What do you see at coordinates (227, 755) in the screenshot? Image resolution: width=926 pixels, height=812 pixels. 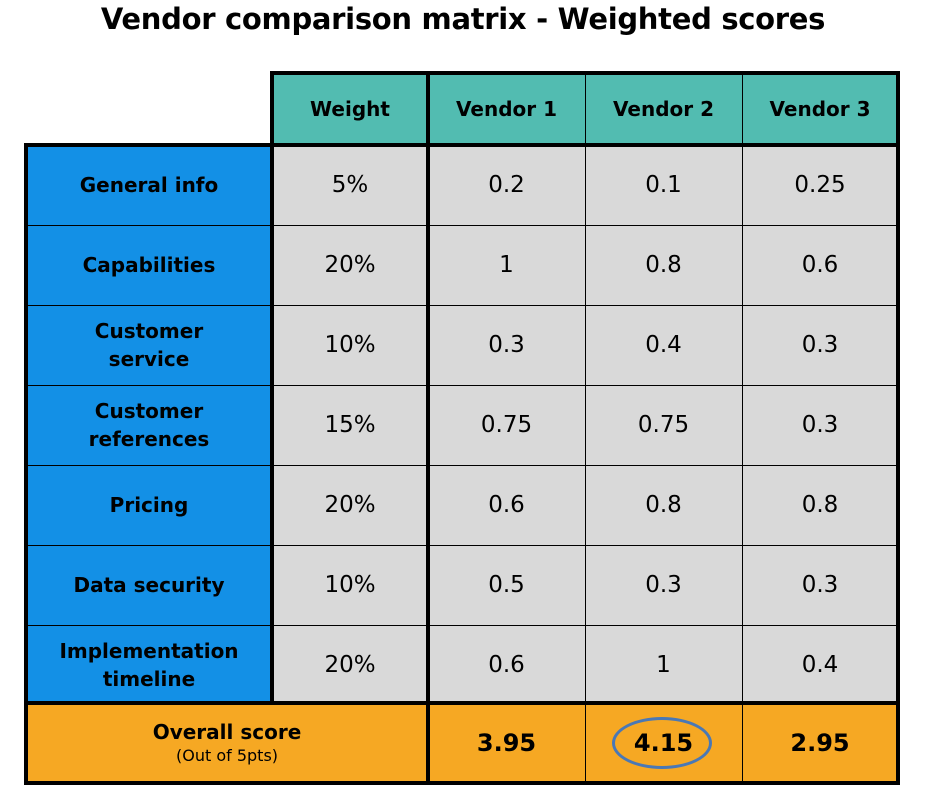 I see `overall-score-subtitle: (Out of 5pts)` at bounding box center [227, 755].